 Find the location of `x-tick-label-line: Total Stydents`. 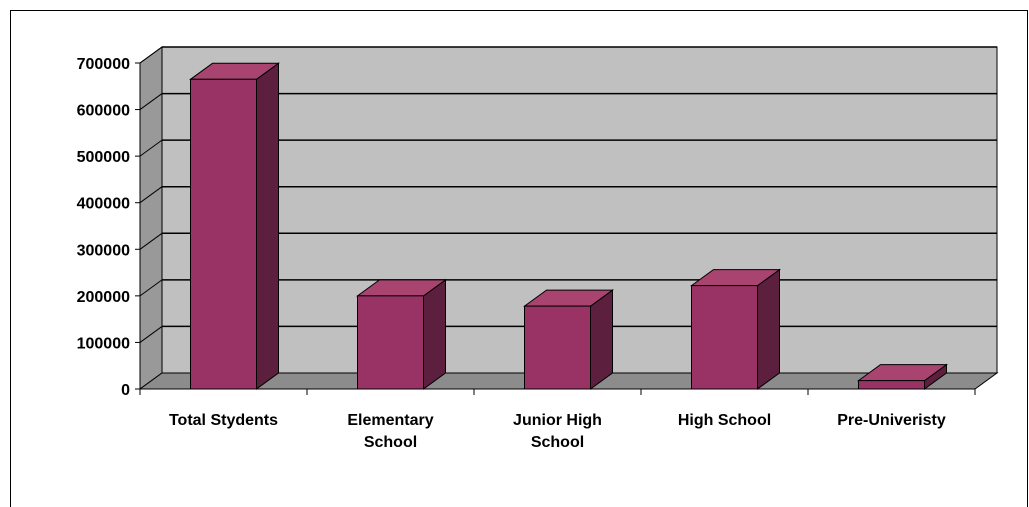

x-tick-label-line: Total Stydents is located at coordinates (223, 420).